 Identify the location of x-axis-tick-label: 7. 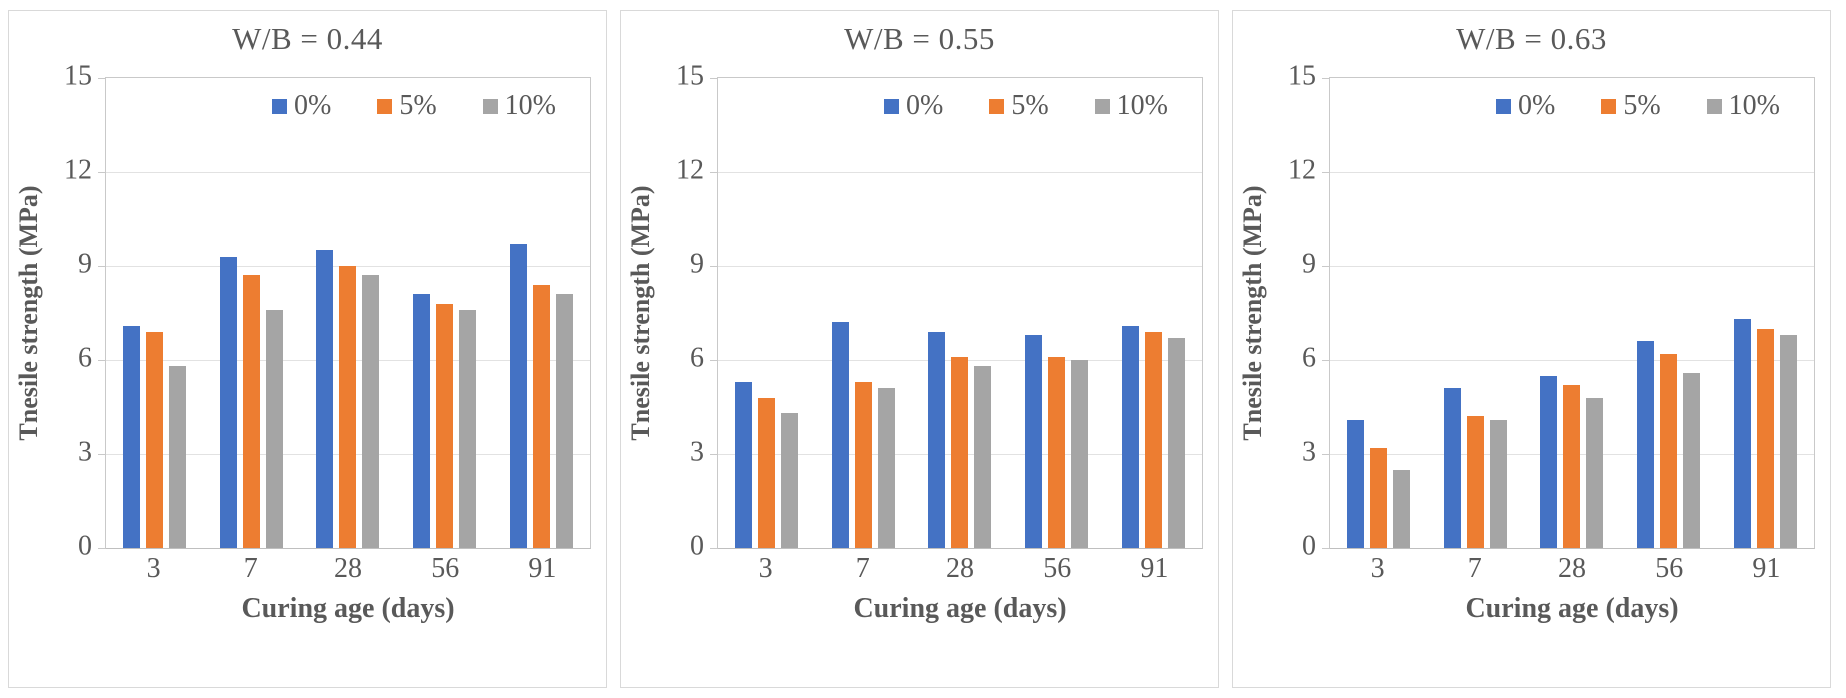
(1474, 568).